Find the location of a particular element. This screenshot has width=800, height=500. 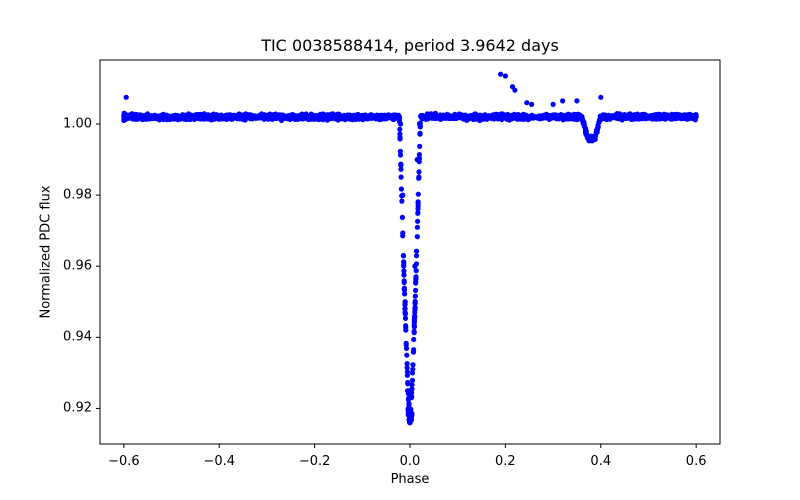

y-tick-label: 0.98 is located at coordinates (77, 195).